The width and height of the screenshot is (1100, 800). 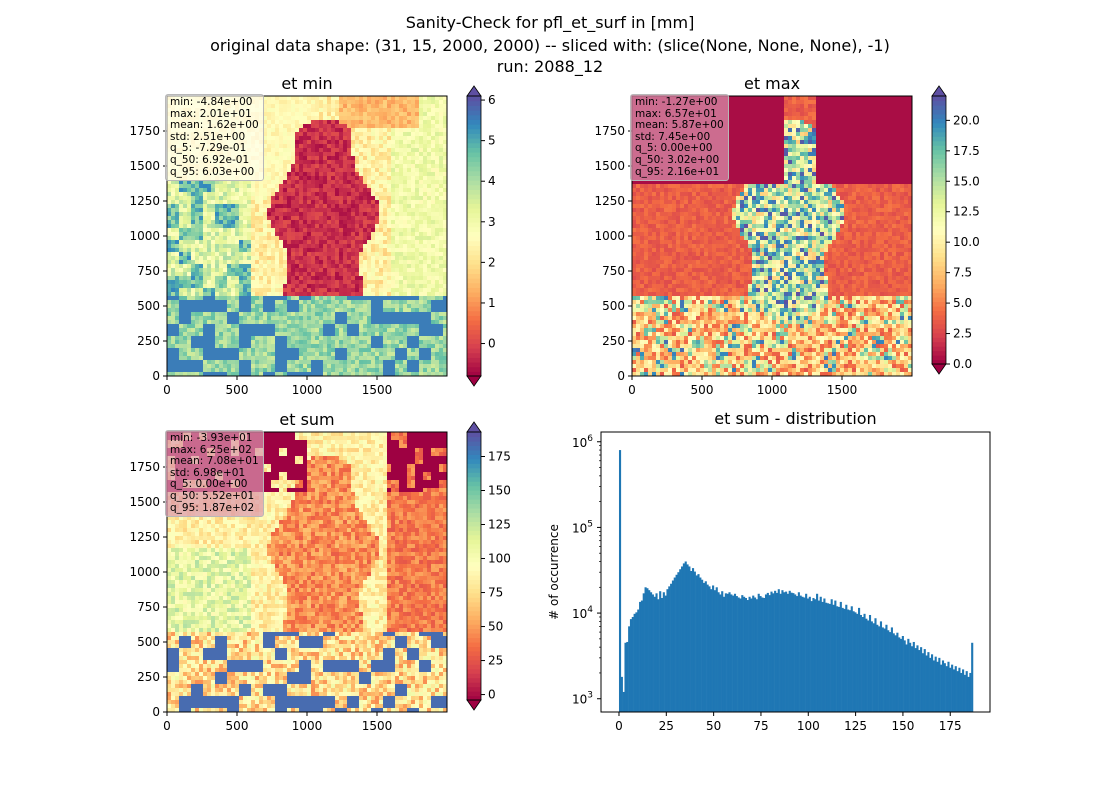 What do you see at coordinates (307, 236) in the screenshot?
I see `heatmap-cells` at bounding box center [307, 236].